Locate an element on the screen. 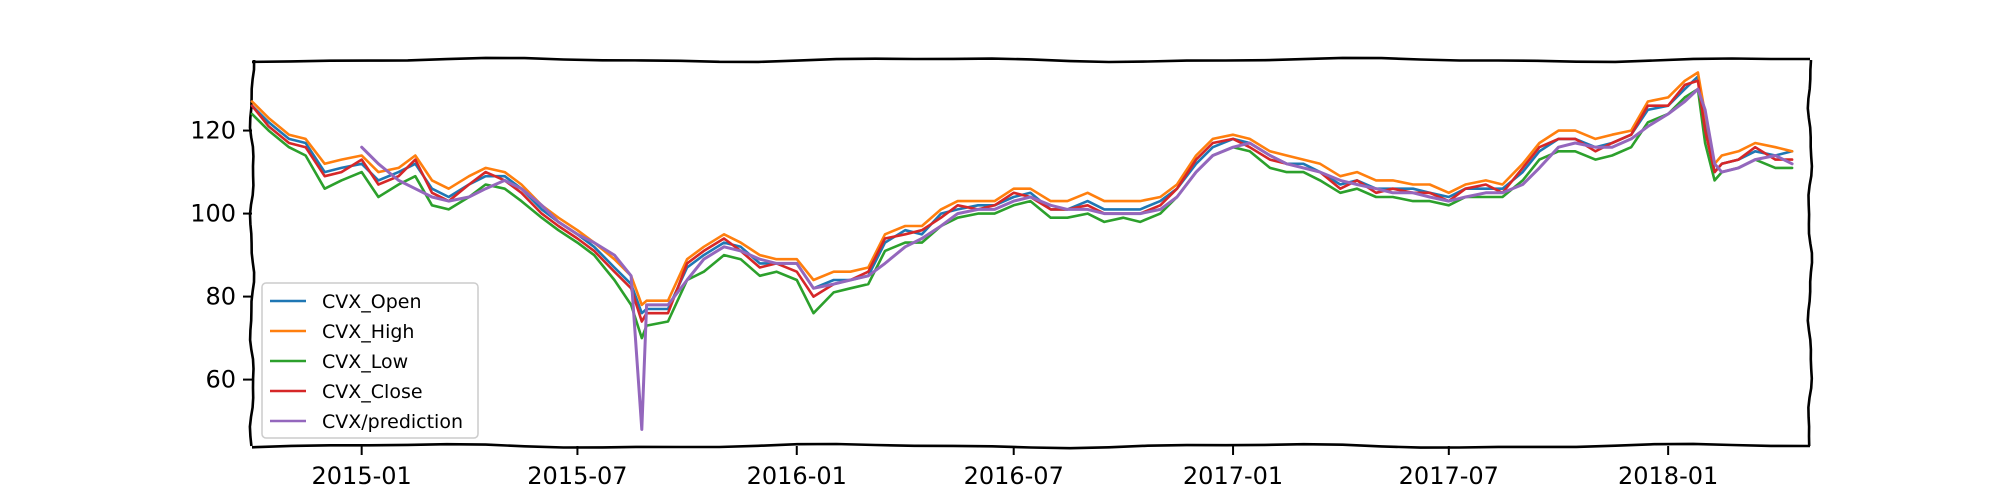 This screenshot has width=2000, height=500. y-axis: 60 80 100 120 is located at coordinates (221, 255).